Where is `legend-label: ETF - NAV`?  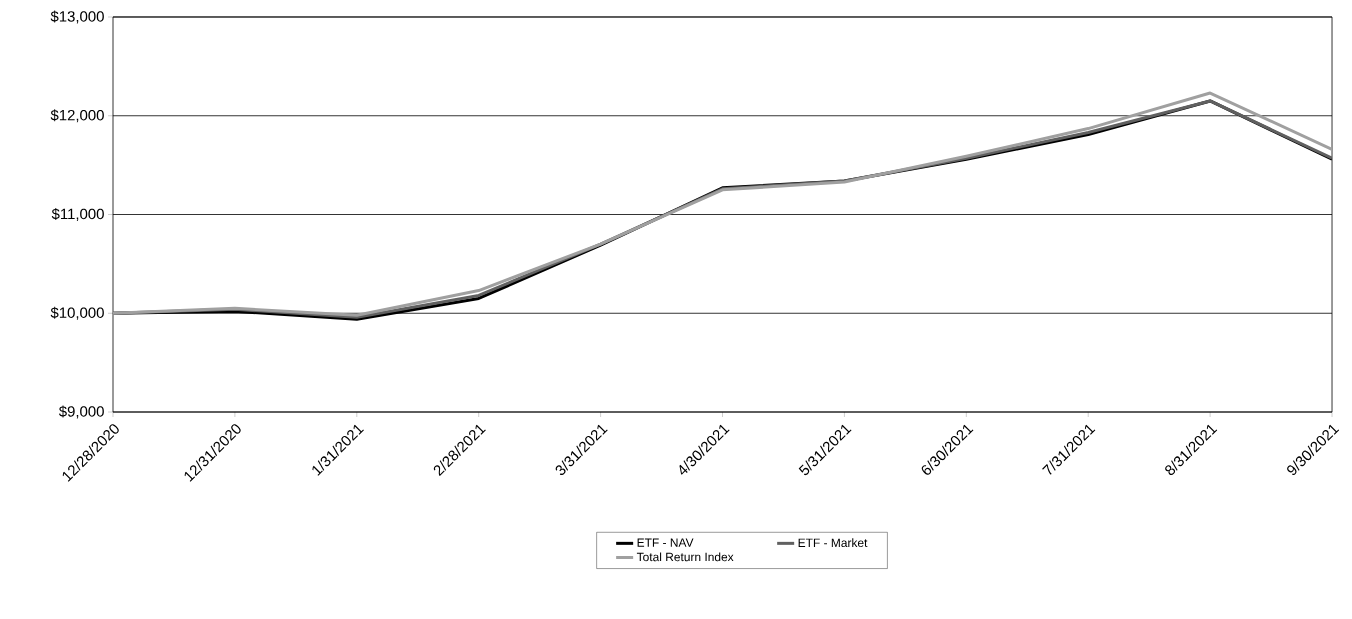 legend-label: ETF - NAV is located at coordinates (665, 542).